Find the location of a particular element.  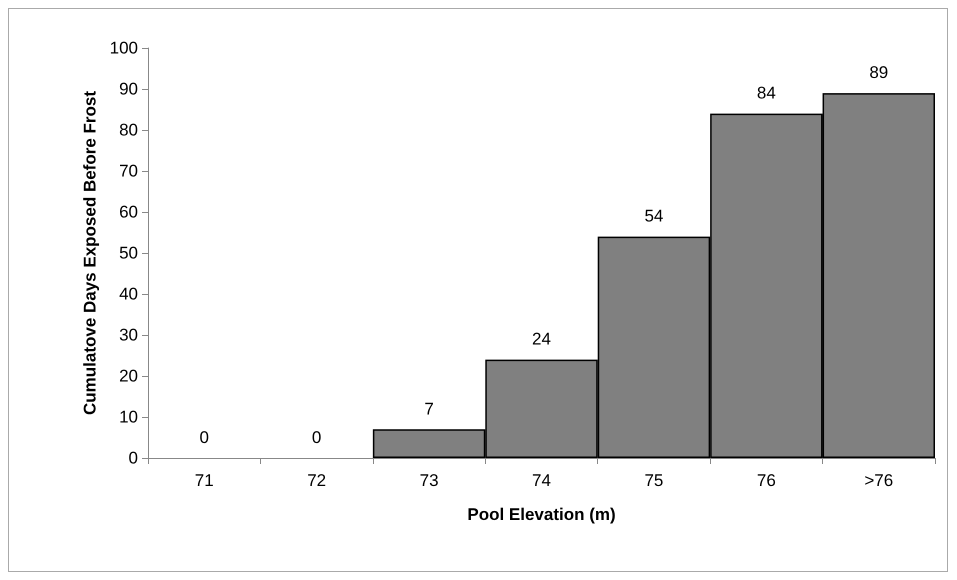

y-tick-label: 50 is located at coordinates (128, 253).